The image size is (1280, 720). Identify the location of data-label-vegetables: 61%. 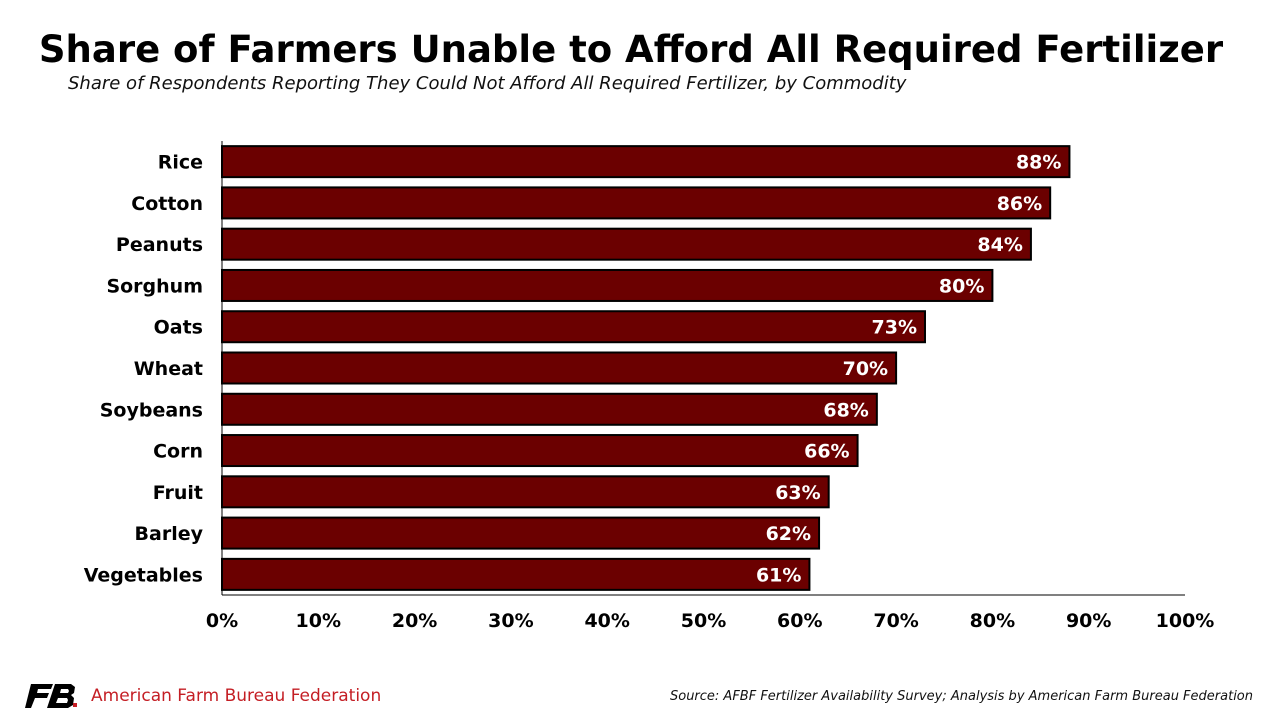
(778, 575).